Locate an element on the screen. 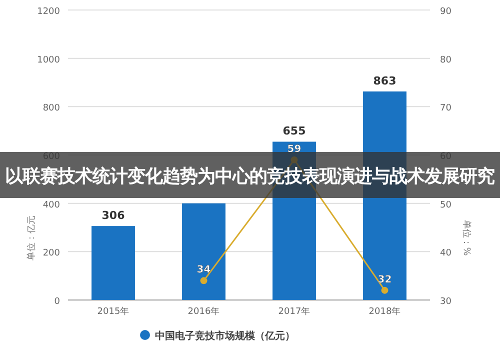 The height and width of the screenshot is (362, 500). x-tick-label: 2018年 is located at coordinates (384, 311).